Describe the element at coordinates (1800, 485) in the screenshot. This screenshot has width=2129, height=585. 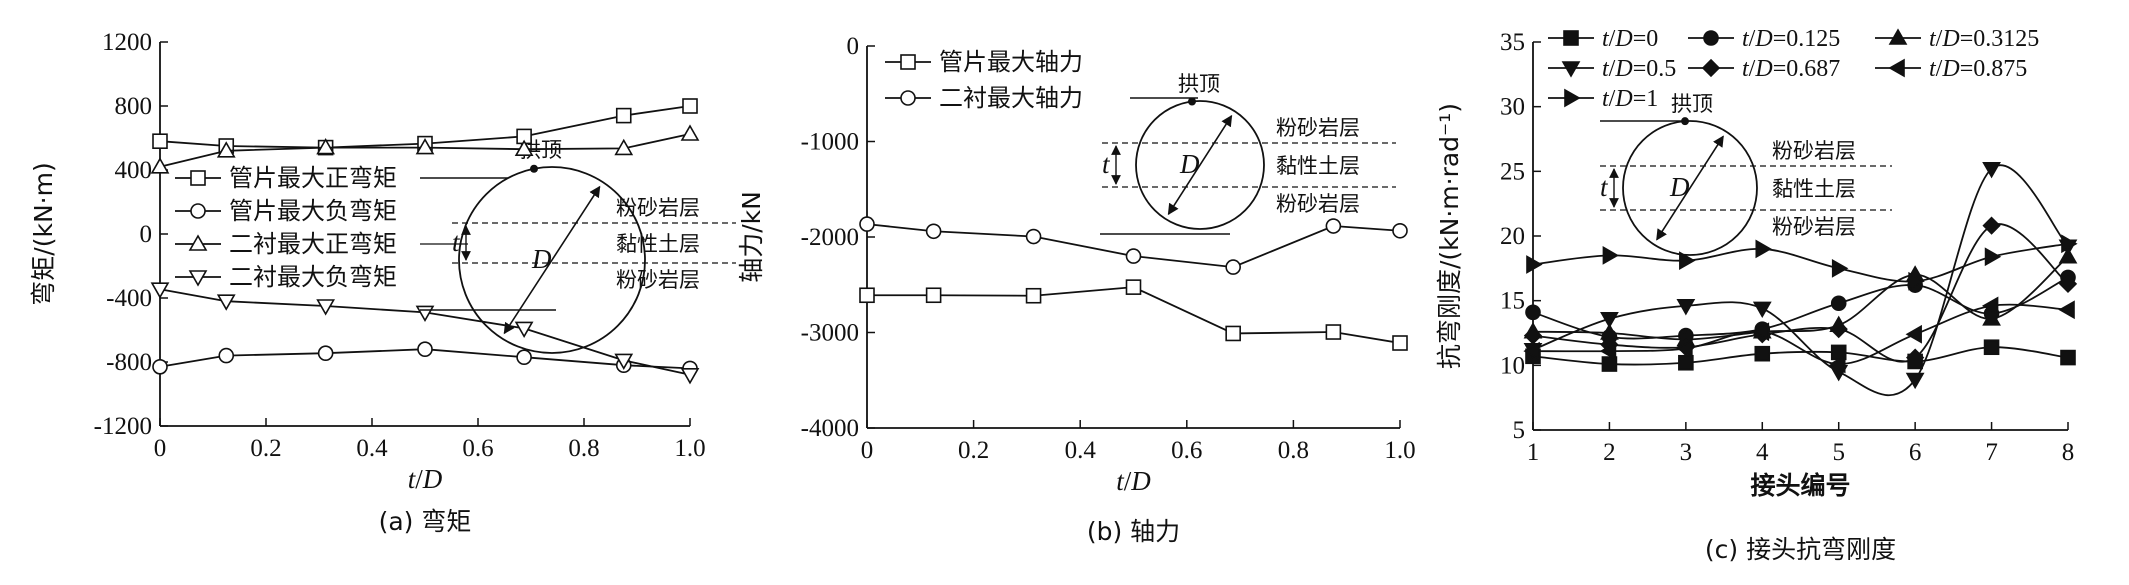
I see `x-axis-title: 接头编号` at that location.